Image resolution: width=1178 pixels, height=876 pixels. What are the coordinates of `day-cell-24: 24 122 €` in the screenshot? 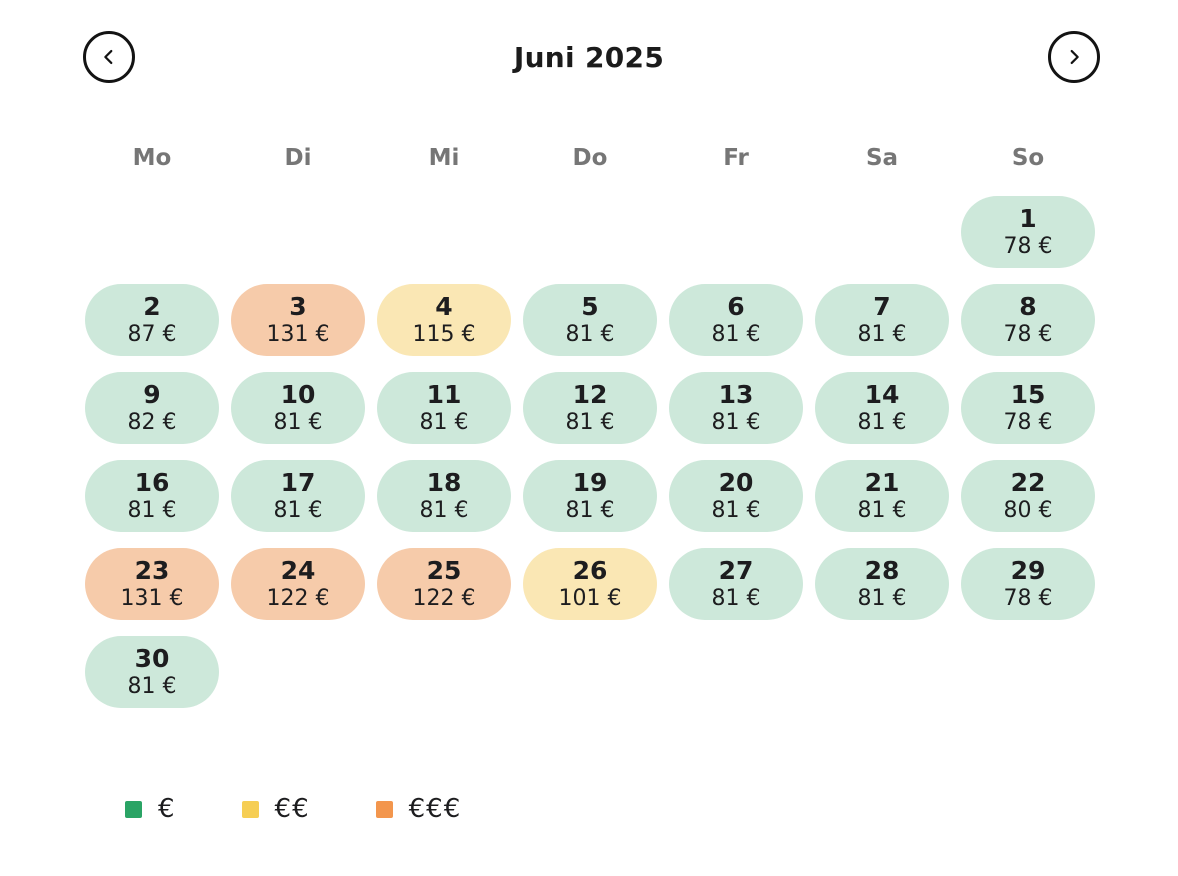 It's located at (298, 584).